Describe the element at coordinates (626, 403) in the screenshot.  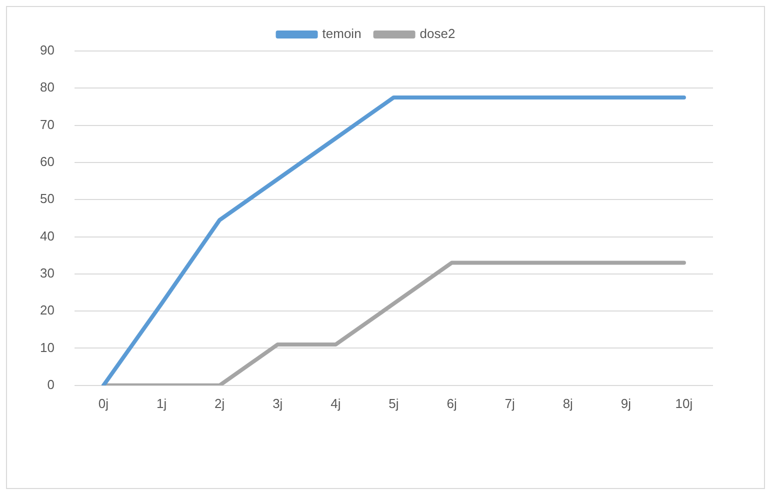
I see `x-tick-label: 9j` at that location.